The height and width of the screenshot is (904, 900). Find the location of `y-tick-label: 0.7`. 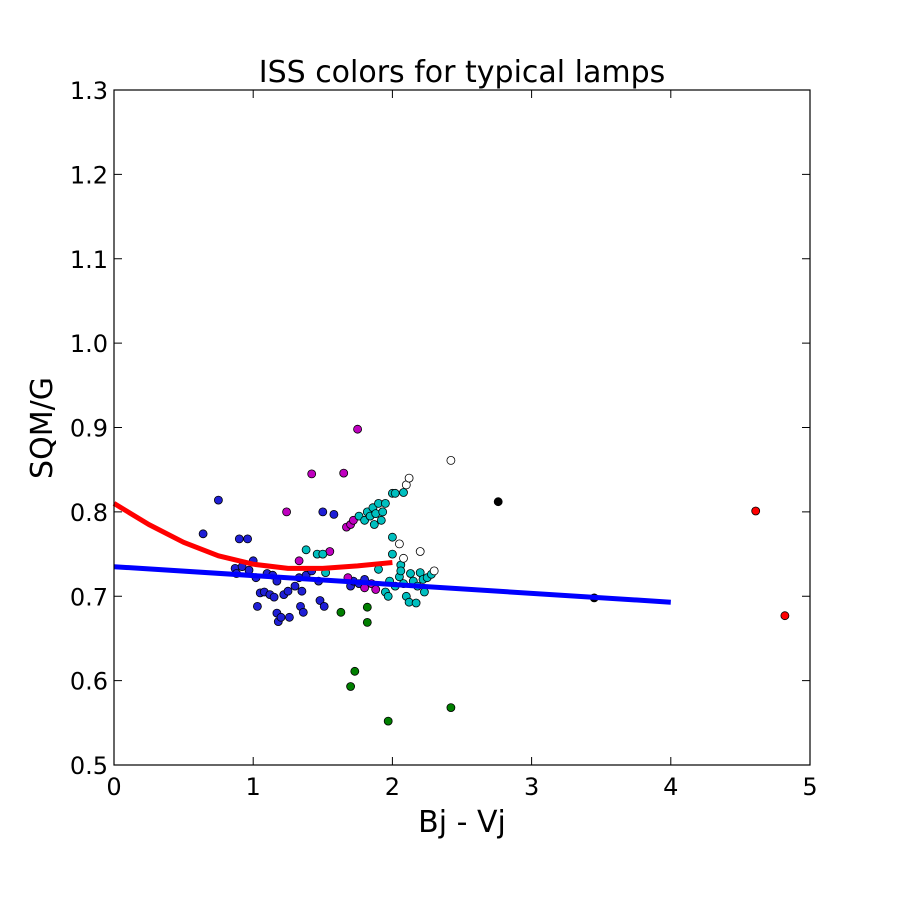

y-tick-label: 0.7 is located at coordinates (89, 597).